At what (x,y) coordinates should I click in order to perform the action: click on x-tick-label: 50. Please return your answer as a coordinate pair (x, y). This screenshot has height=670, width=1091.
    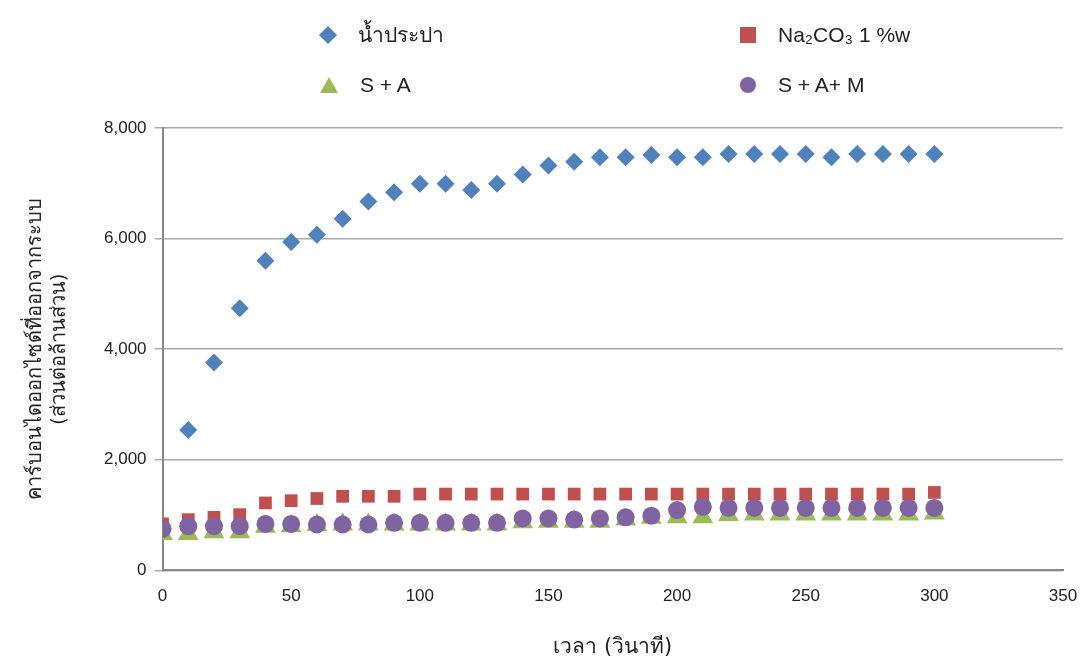
    Looking at the image, I should click on (291, 596).